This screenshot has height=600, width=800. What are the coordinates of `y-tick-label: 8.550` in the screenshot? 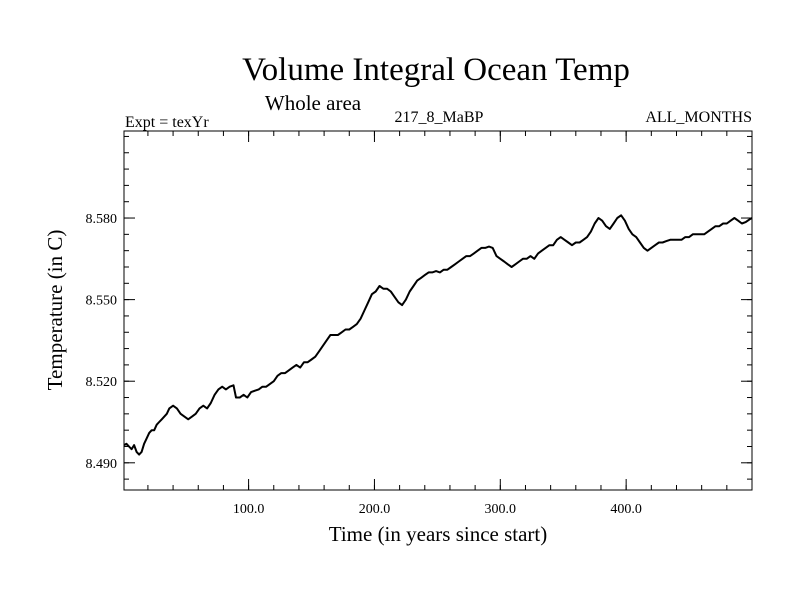 It's located at (102, 301).